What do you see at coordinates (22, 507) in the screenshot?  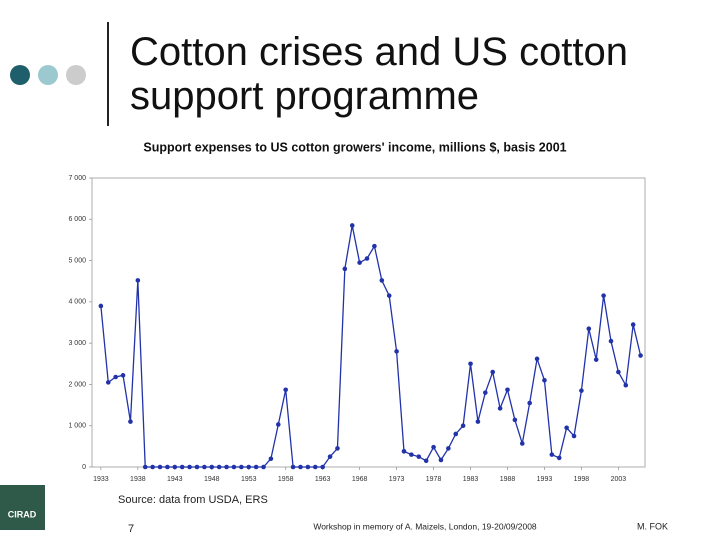 I see `logo` at bounding box center [22, 507].